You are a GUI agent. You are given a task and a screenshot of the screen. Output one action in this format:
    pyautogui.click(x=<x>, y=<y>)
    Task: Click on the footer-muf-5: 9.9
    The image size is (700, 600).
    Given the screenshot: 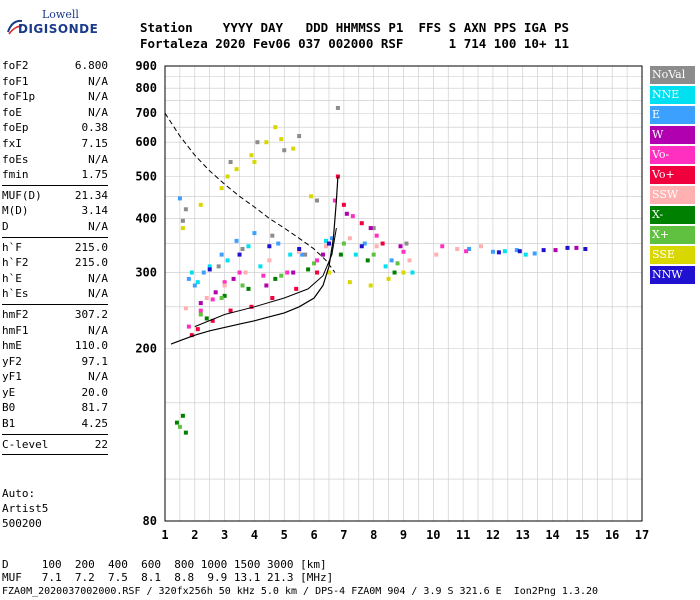 What is the action you would take?
    pyautogui.click(x=217, y=577)
    